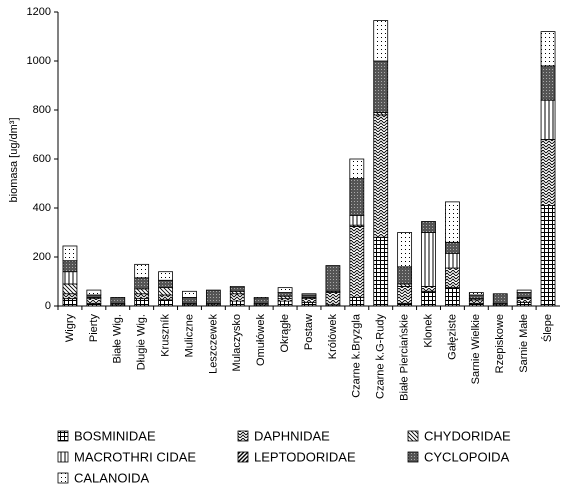 The width and height of the screenshot is (572, 494). I want to click on y-axis-label: biomasa [ug/dm³], so click(14, 160).